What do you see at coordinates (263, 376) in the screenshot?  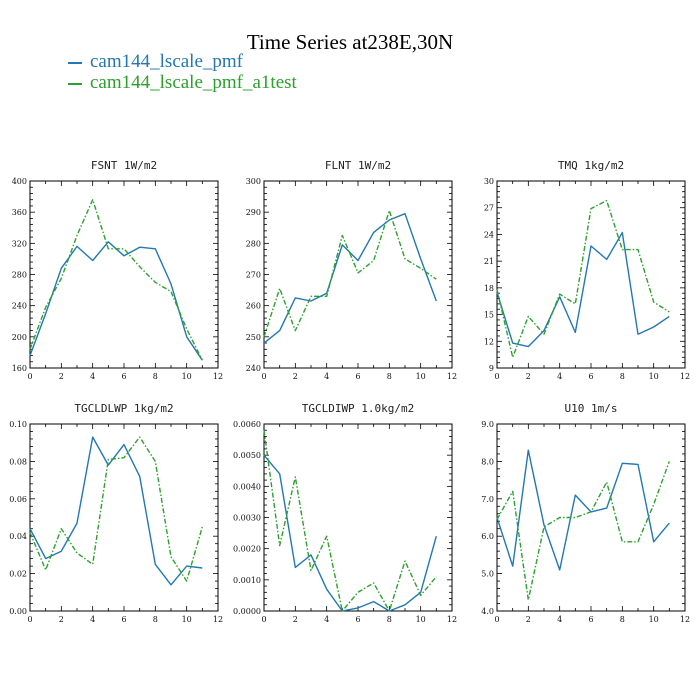 I see `panel-2-xtick-label: 0` at bounding box center [263, 376].